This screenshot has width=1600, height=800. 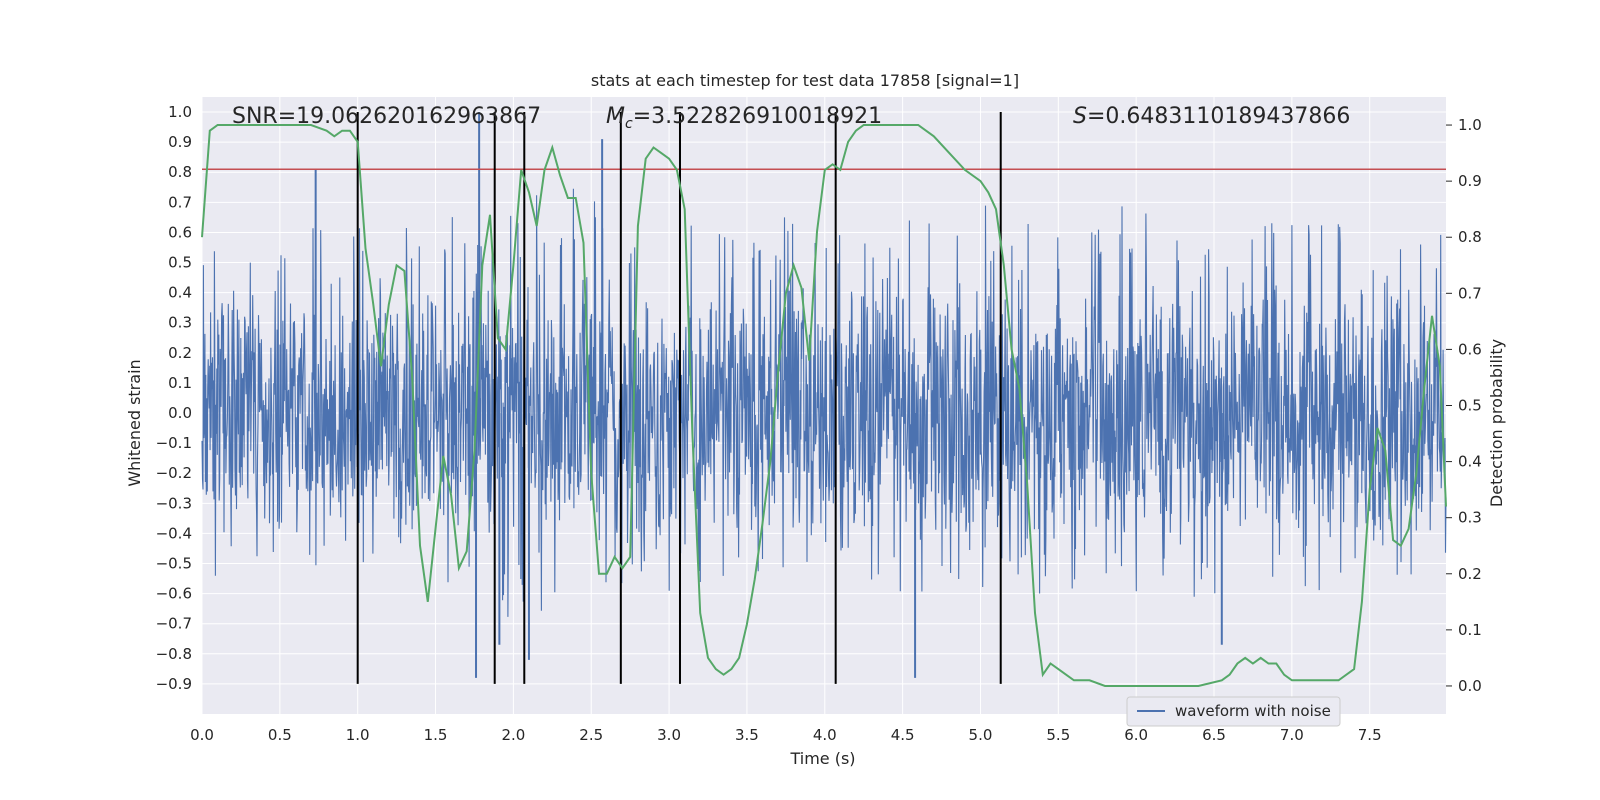 What do you see at coordinates (1470, 349) in the screenshot?
I see `y2-tick-label: 0.6` at bounding box center [1470, 349].